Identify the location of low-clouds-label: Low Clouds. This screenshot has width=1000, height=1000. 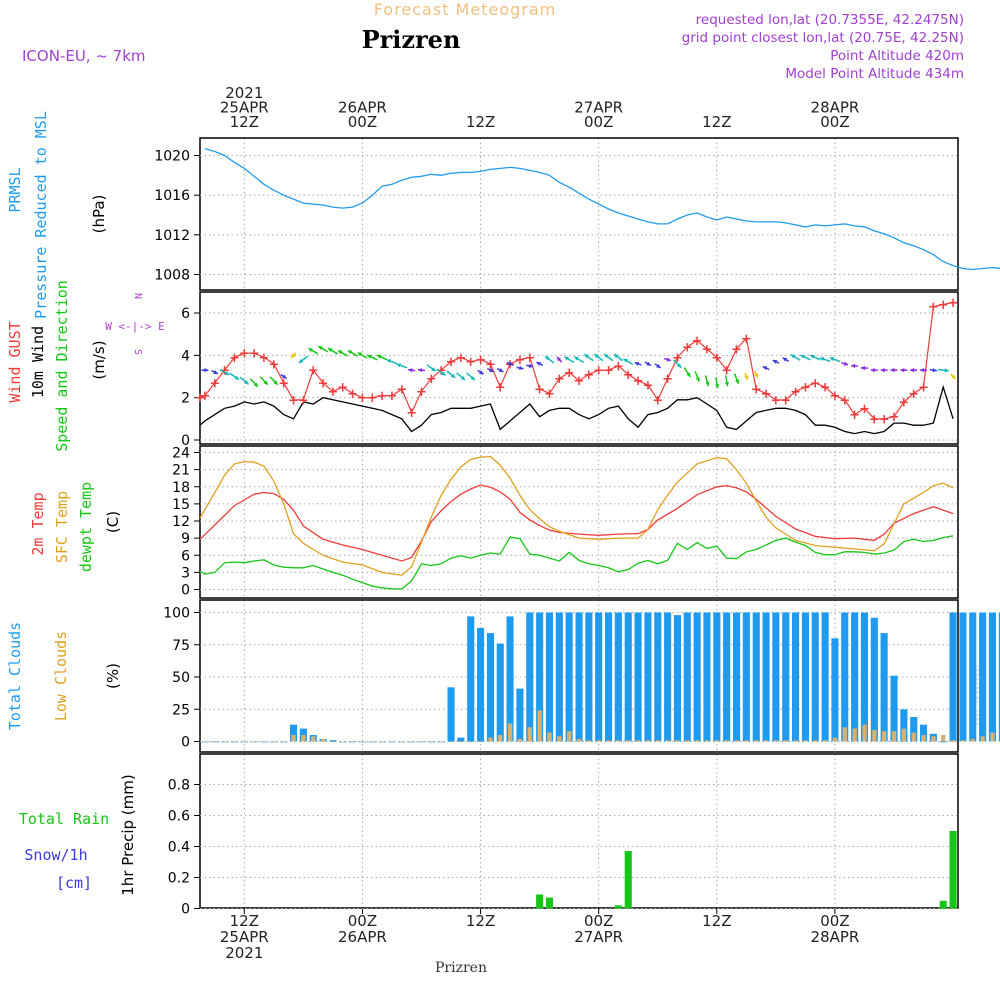
(61, 676).